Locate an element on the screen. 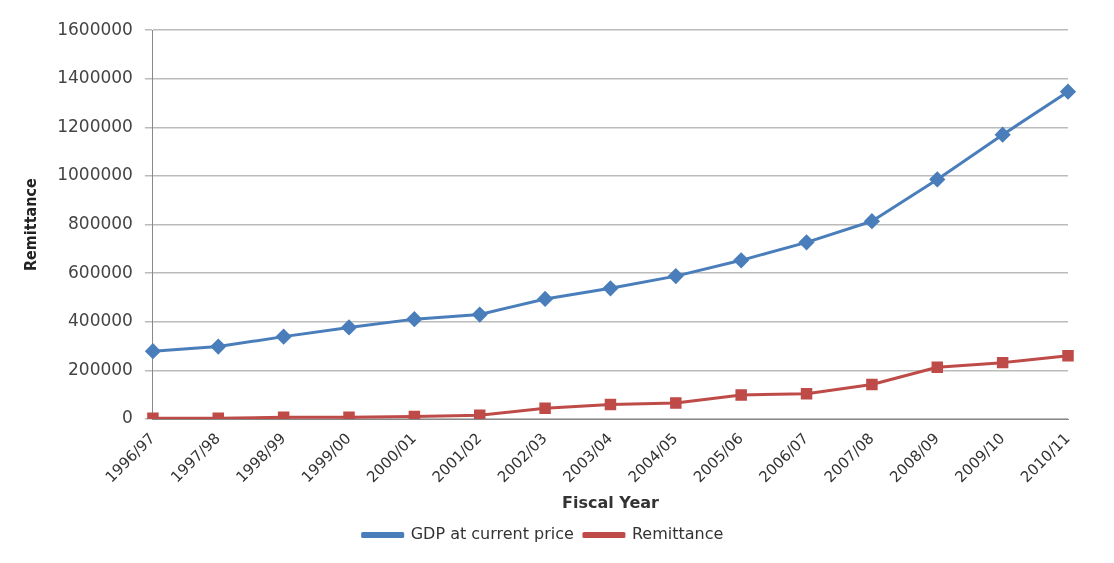 Image resolution: width=1114 pixels, height=563 pixels. y-tick-label: 1000000 is located at coordinates (95, 174).